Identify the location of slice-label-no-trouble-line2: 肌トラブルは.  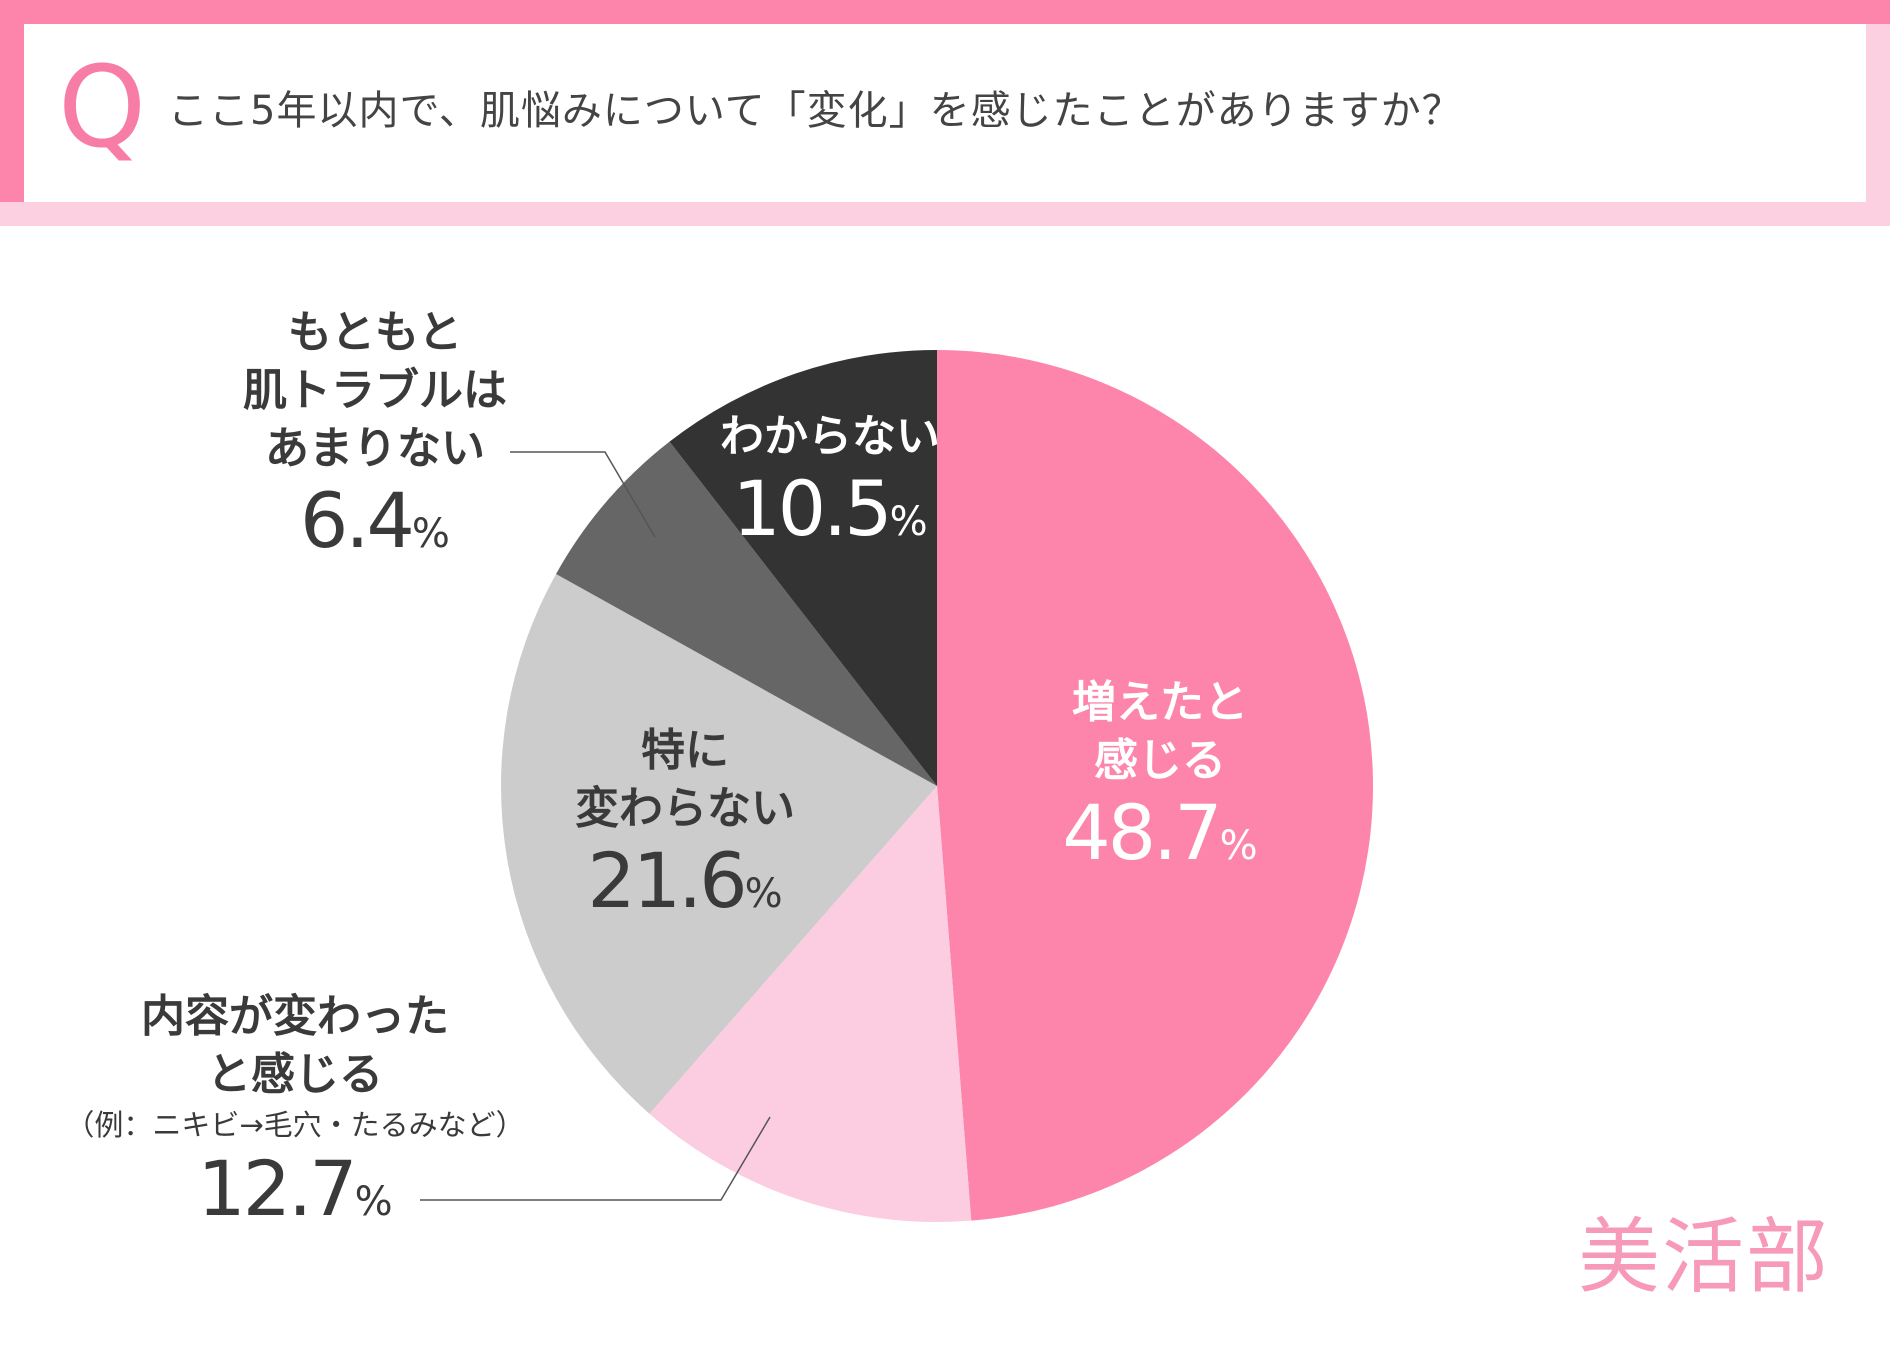
(375, 390).